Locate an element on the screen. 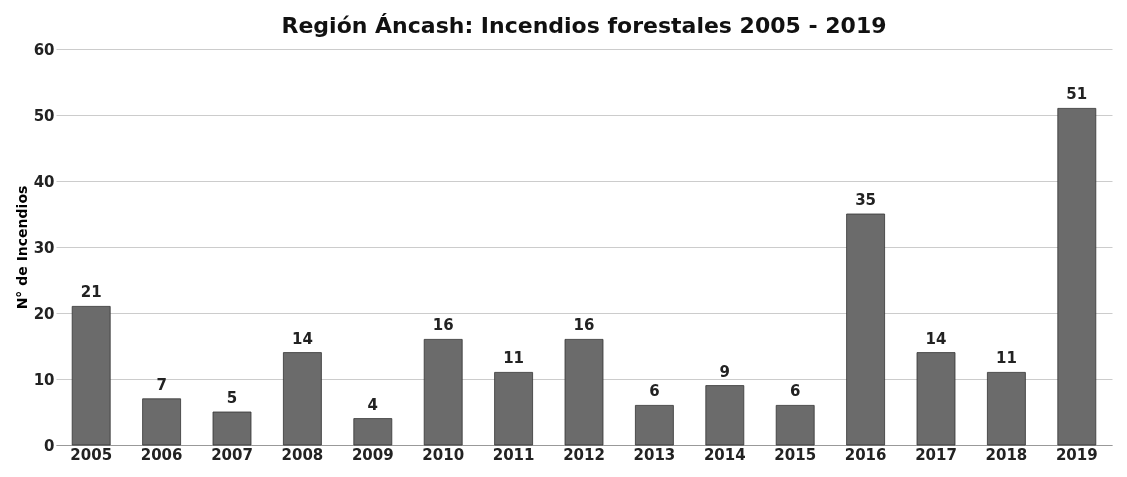 This screenshot has width=1127, height=477. y-tick-label: 0 is located at coordinates (49, 445).